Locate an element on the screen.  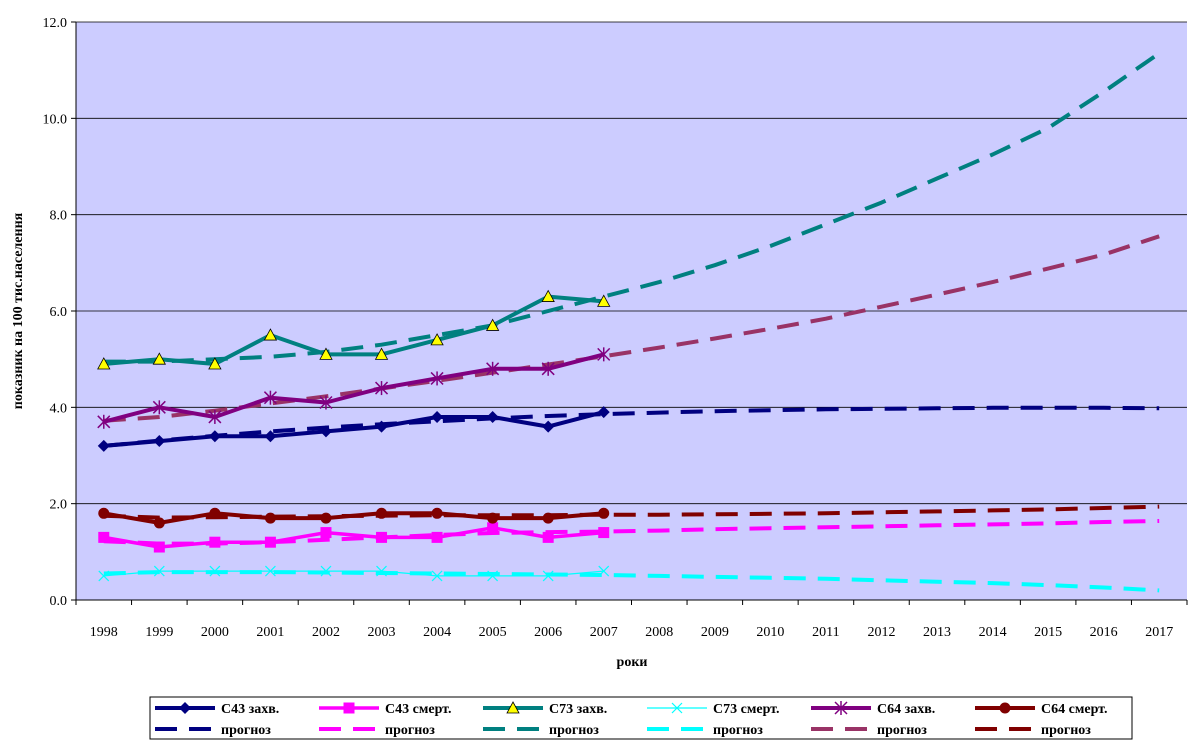
x-tick-label: 2006 is located at coordinates (548, 632).